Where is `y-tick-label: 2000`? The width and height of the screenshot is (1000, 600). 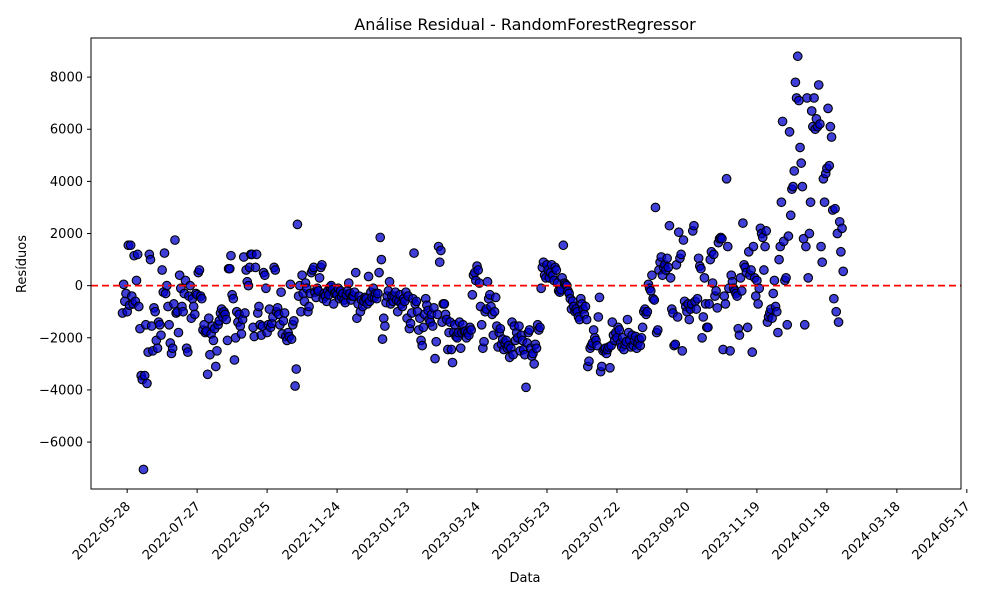 y-tick-label: 2000 is located at coordinates (66, 234).